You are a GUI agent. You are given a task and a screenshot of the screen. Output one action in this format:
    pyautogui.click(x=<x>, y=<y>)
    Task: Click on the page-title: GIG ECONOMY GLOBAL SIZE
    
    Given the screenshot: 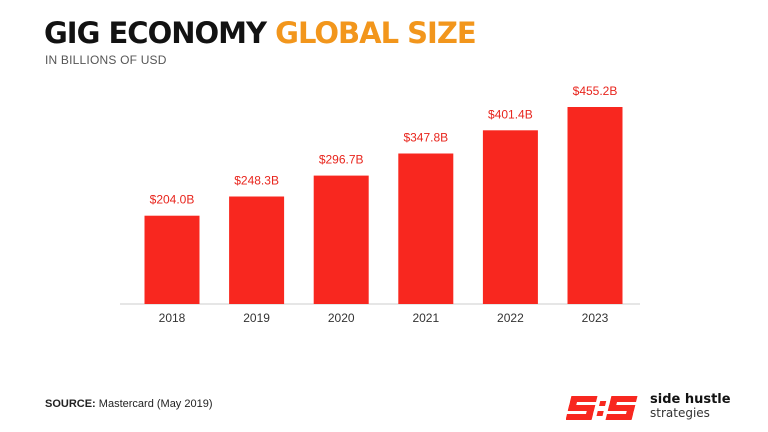 What is the action you would take?
    pyautogui.click(x=260, y=33)
    